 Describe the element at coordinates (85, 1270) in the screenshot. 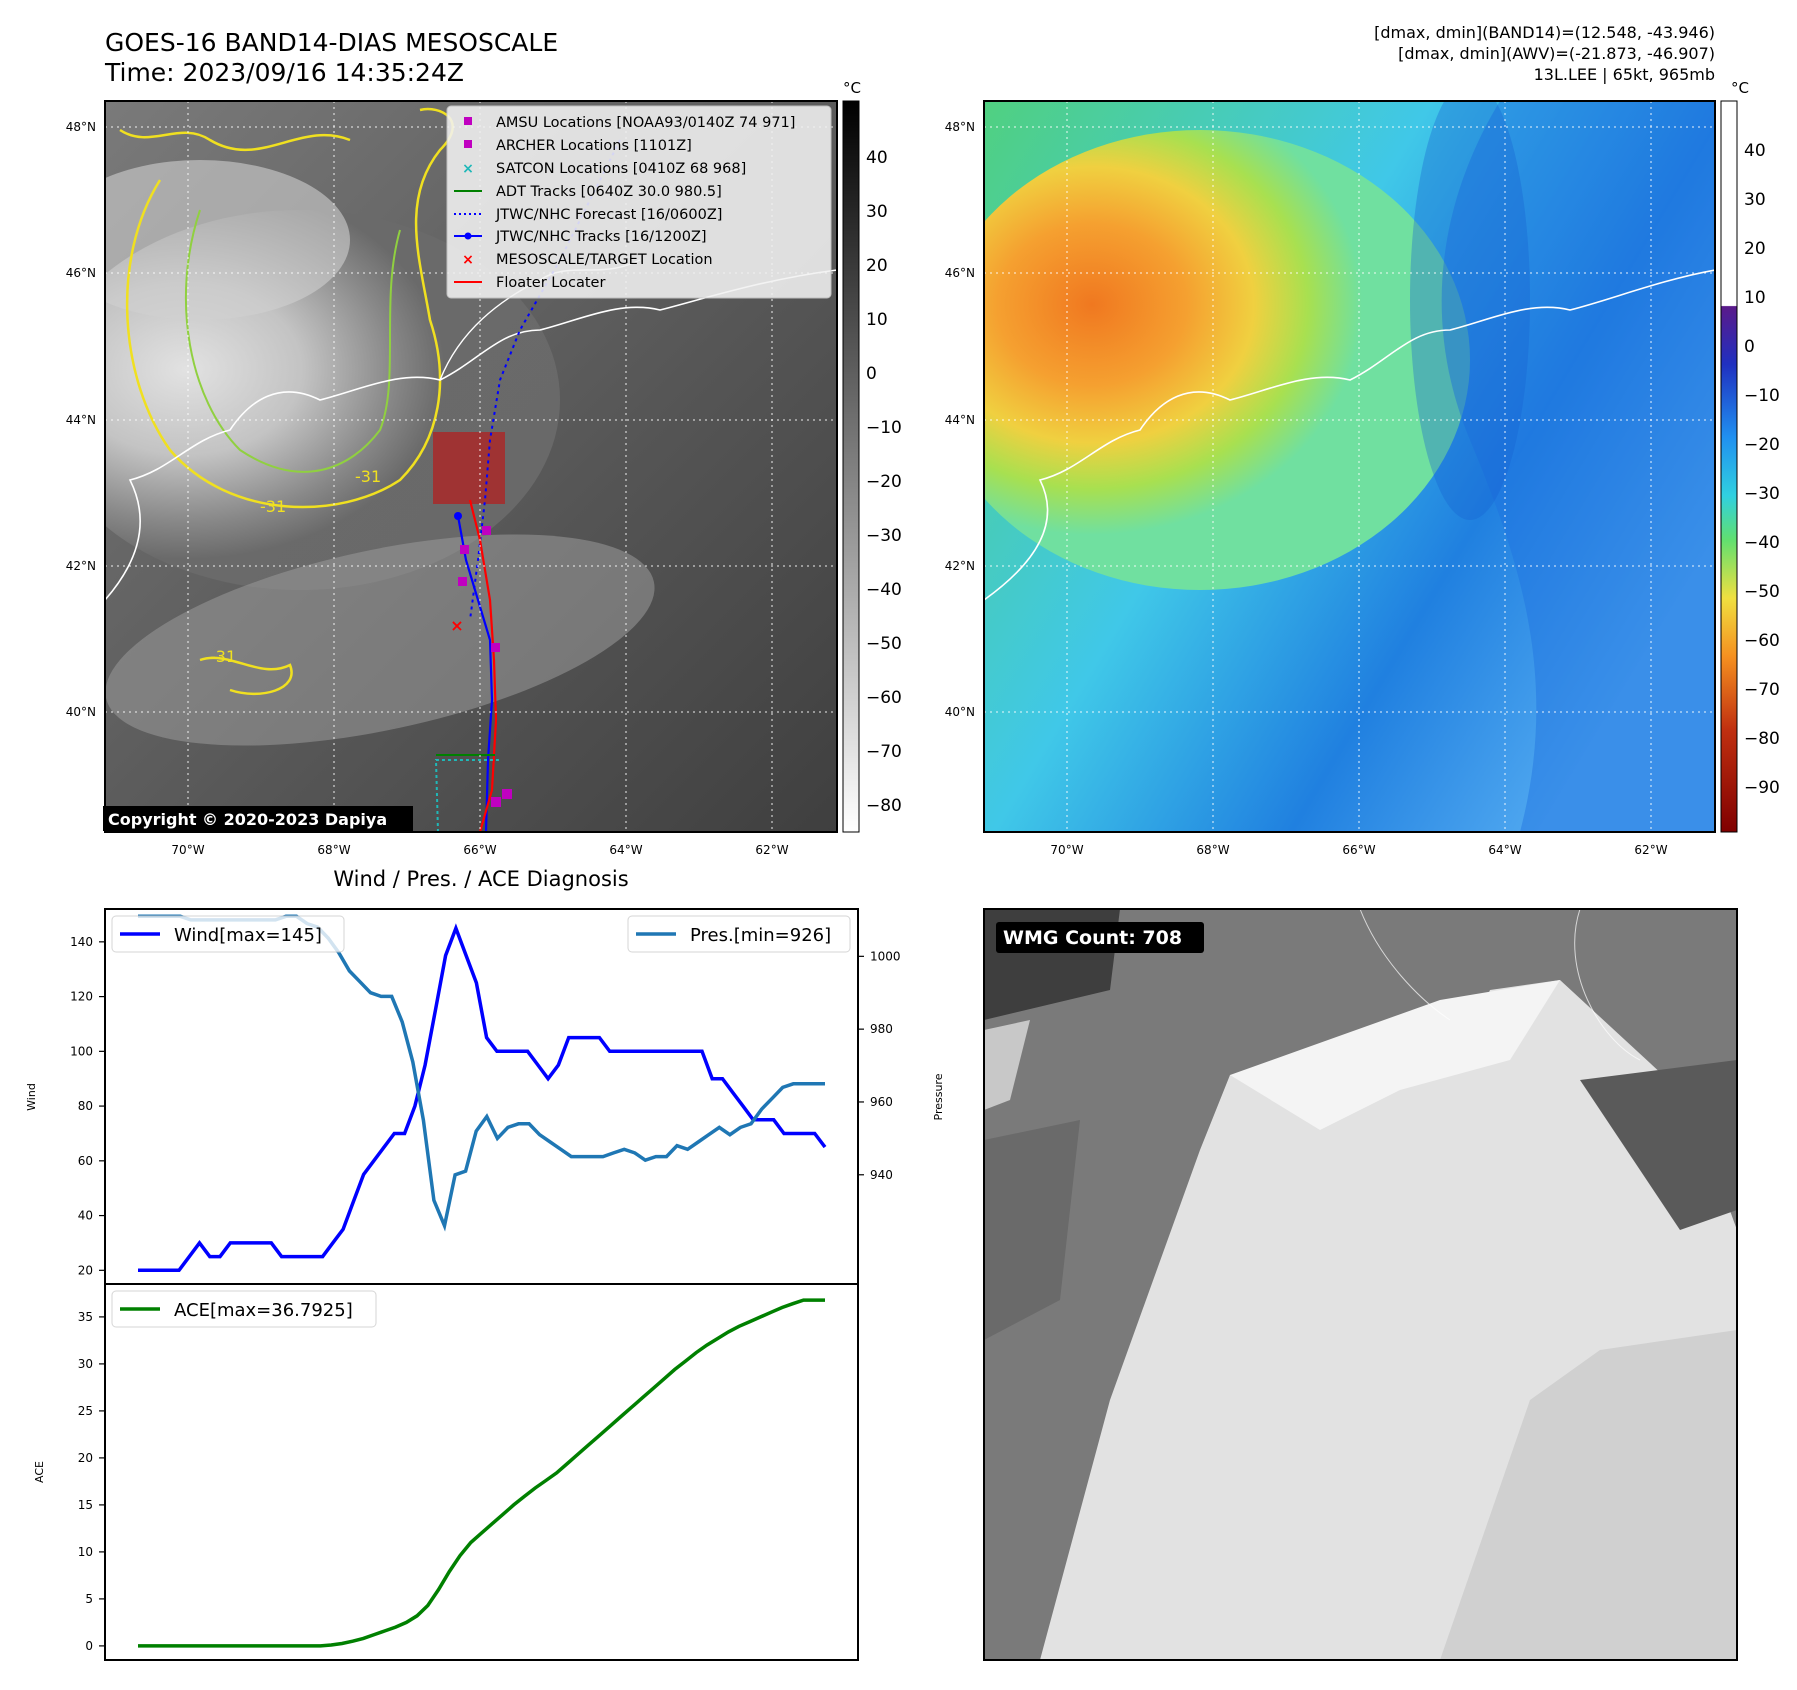

I see `wind-tick-label: 20` at that location.